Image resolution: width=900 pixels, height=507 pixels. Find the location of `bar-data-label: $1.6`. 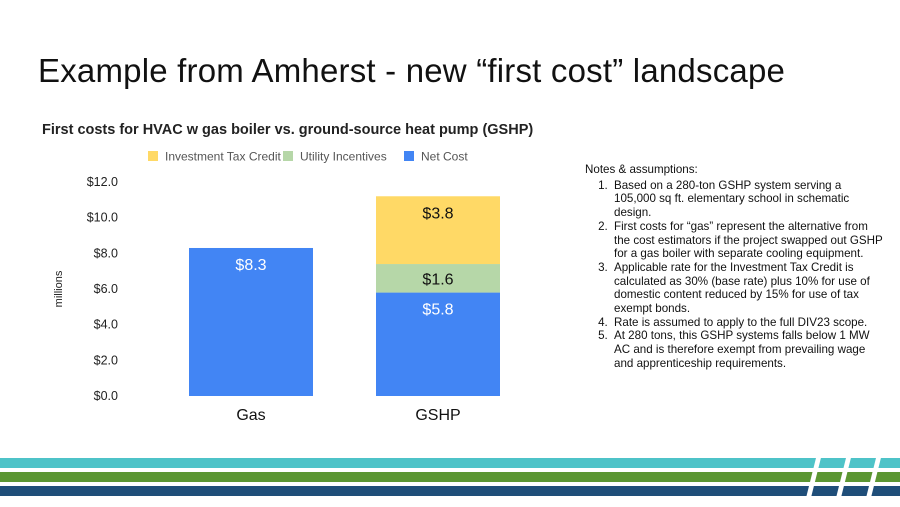

bar-data-label: $1.6 is located at coordinates (437, 279).